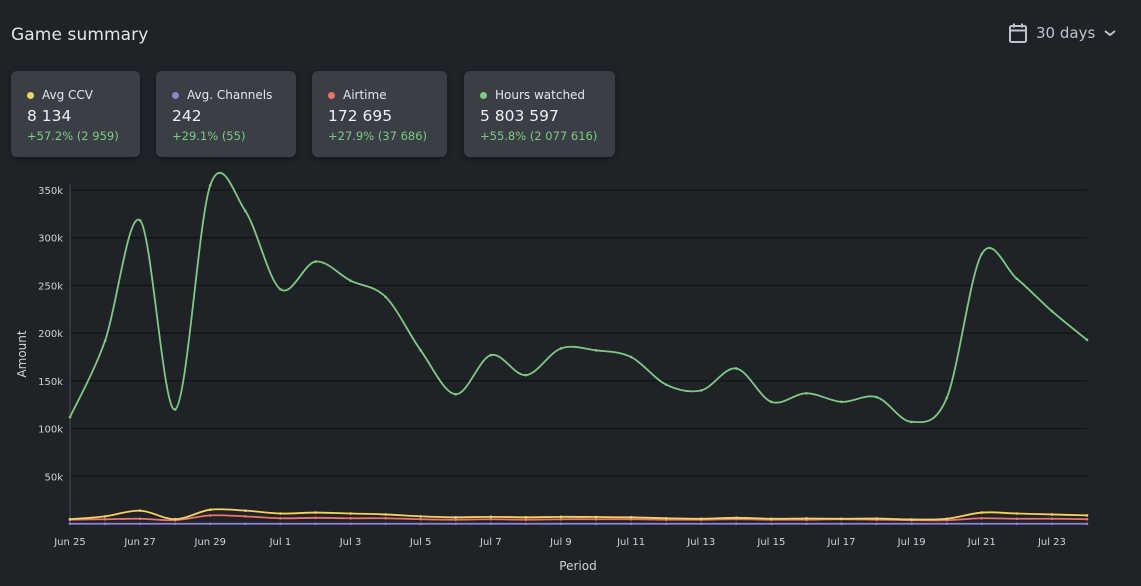 This screenshot has width=1141, height=586. What do you see at coordinates (50, 334) in the screenshot?
I see `y-tick-label: 200k` at bounding box center [50, 334].